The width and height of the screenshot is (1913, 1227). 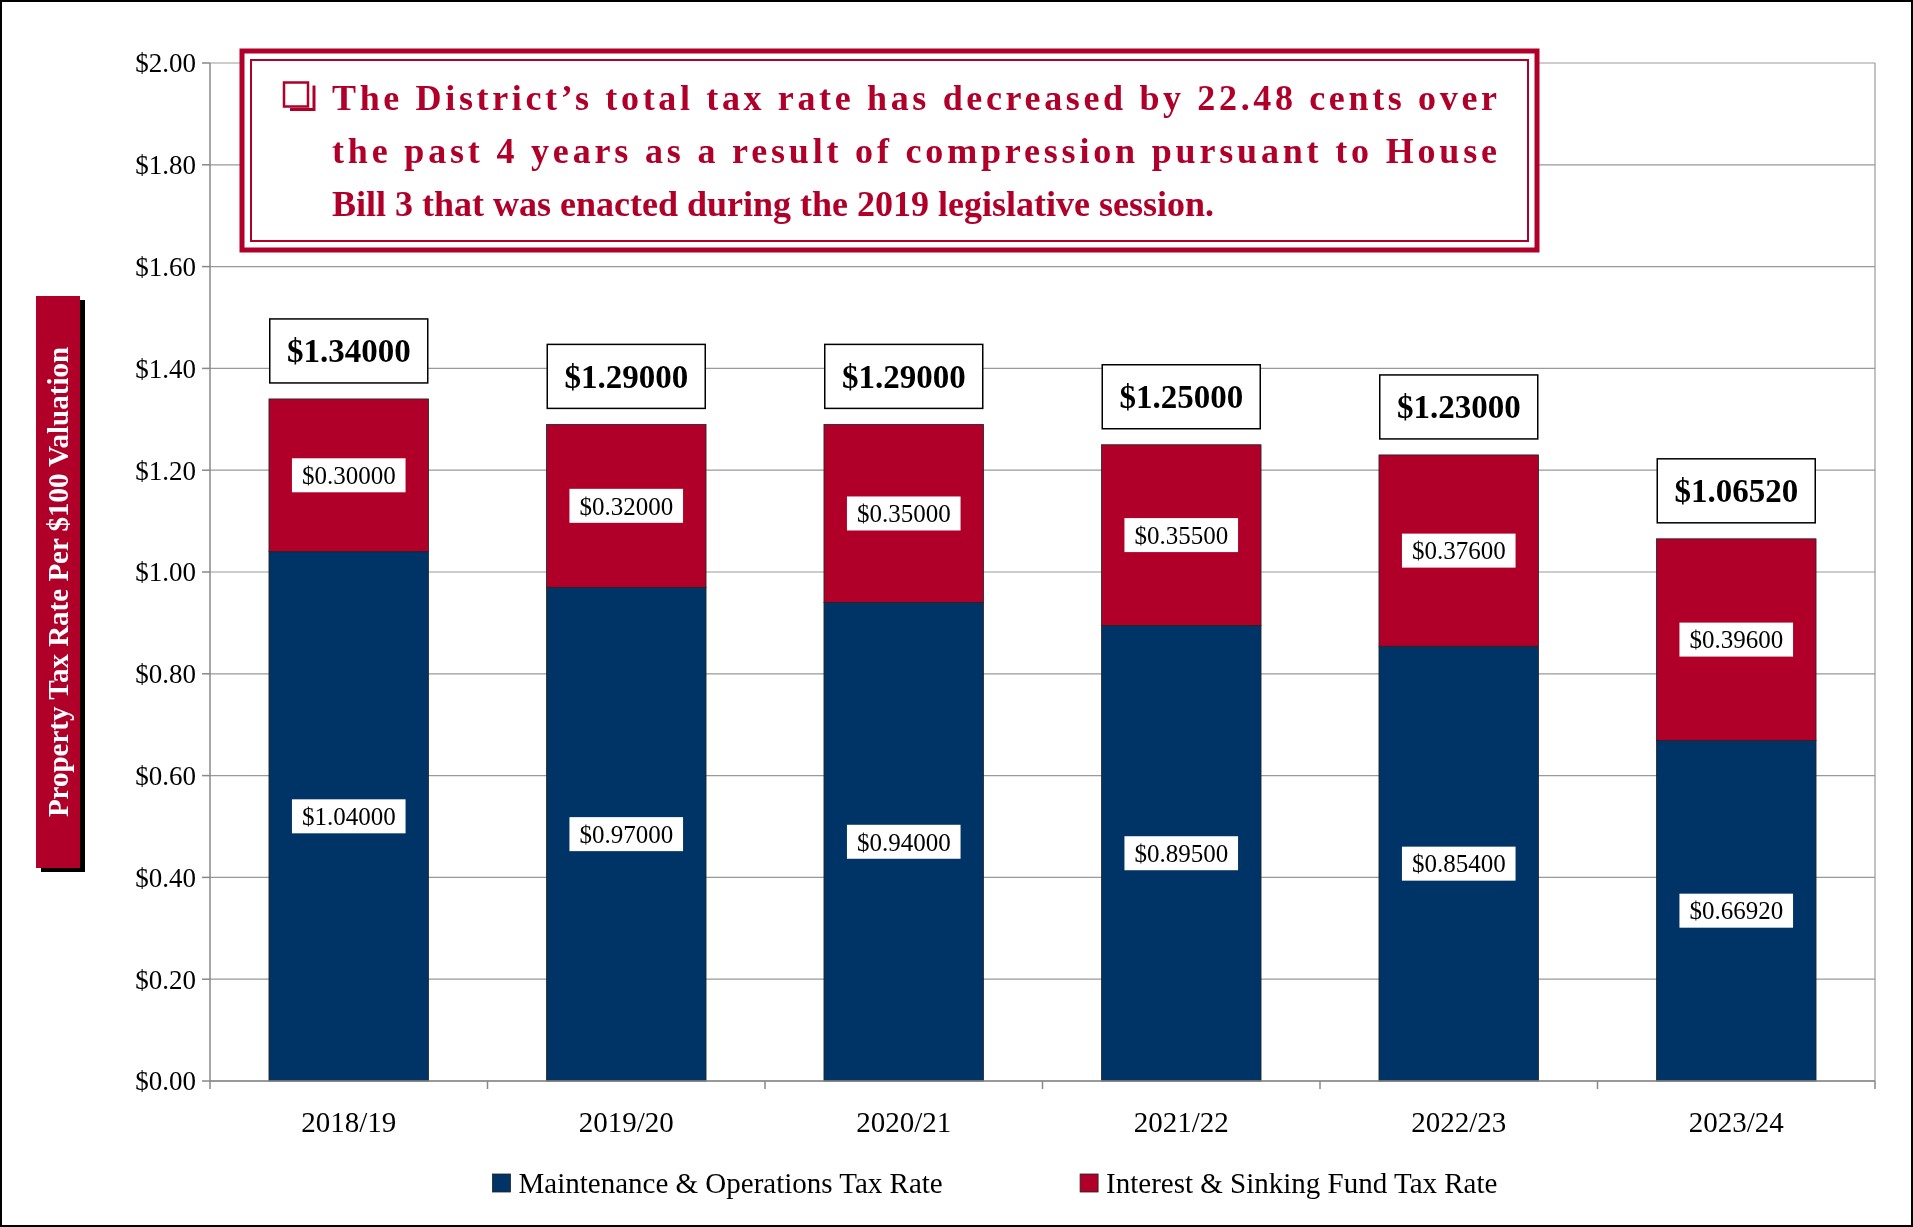 What do you see at coordinates (165, 1081) in the screenshot?
I see `y-tick-label: $0.00` at bounding box center [165, 1081].